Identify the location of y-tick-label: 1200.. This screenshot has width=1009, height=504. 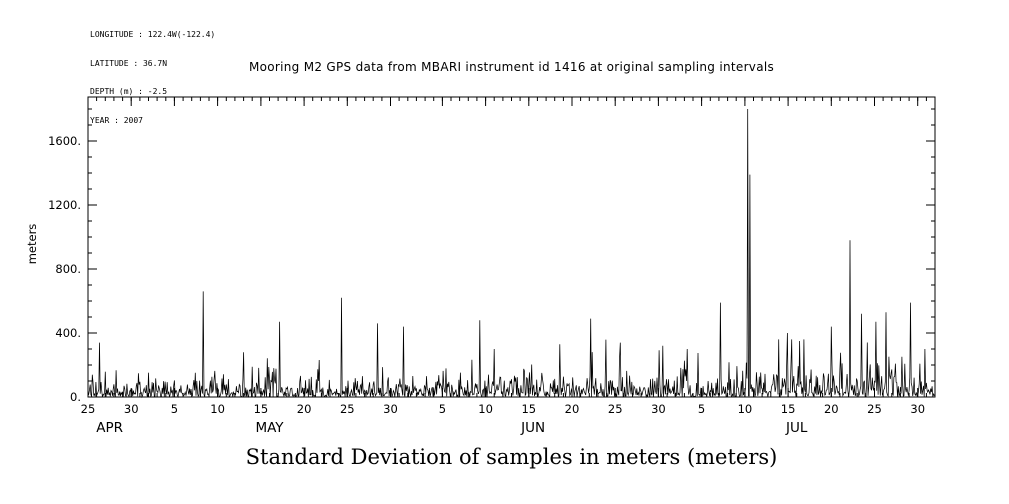
(64, 205).